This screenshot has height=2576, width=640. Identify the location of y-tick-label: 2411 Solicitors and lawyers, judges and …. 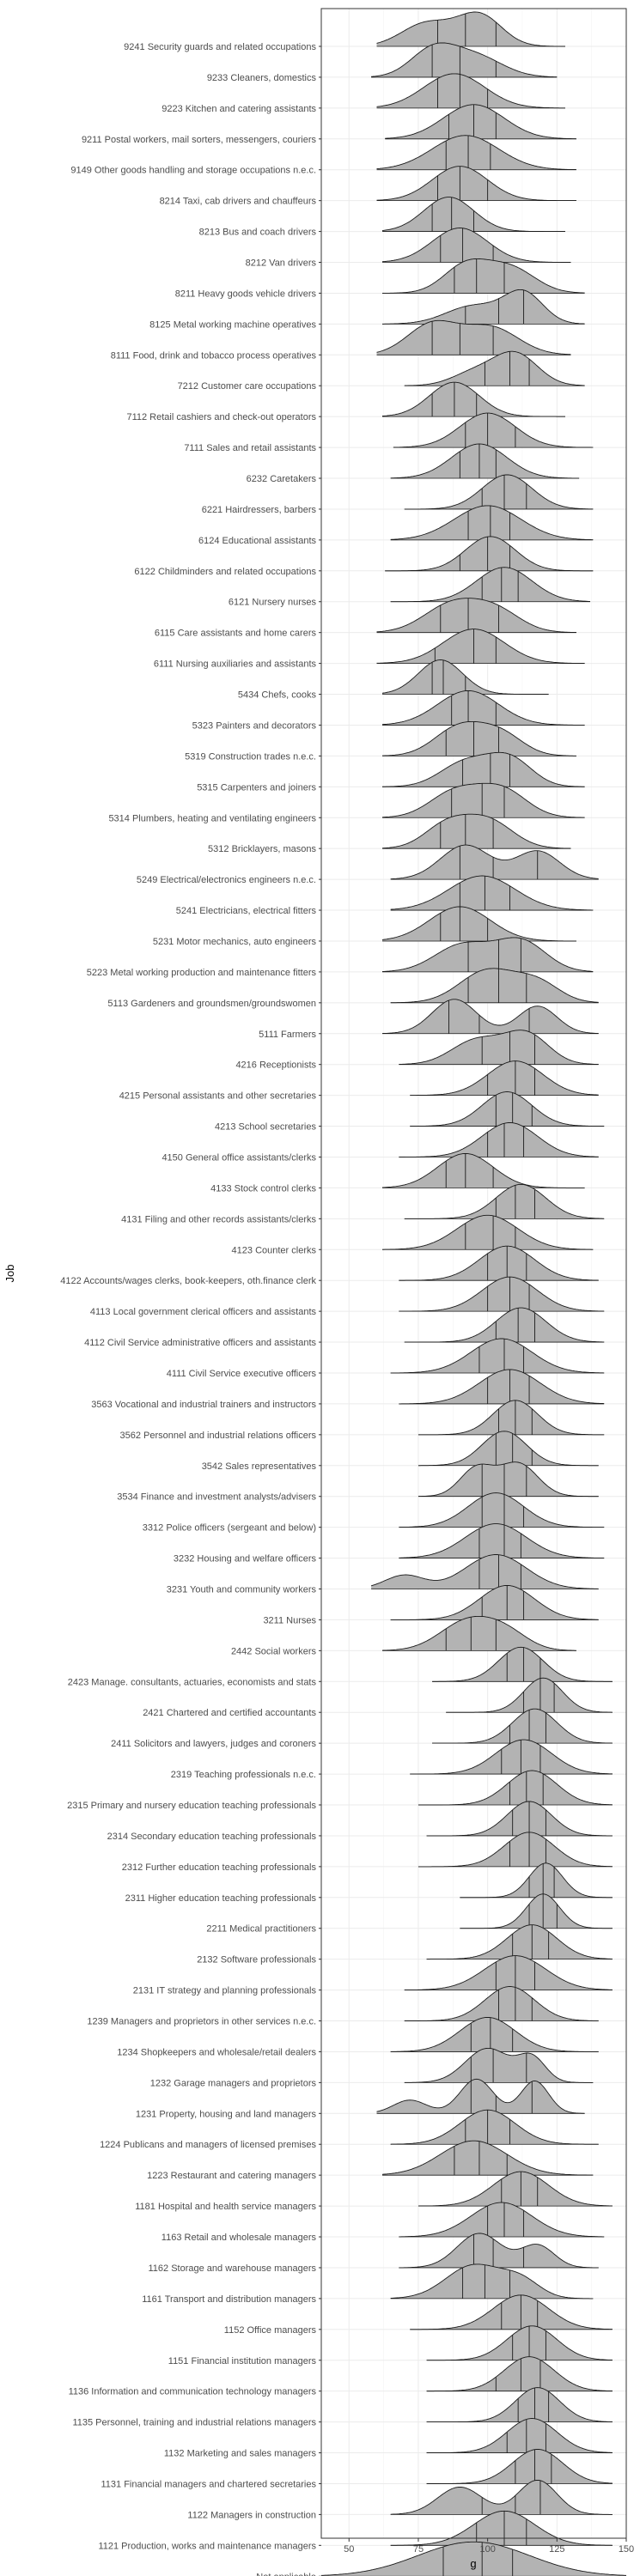
(213, 1744).